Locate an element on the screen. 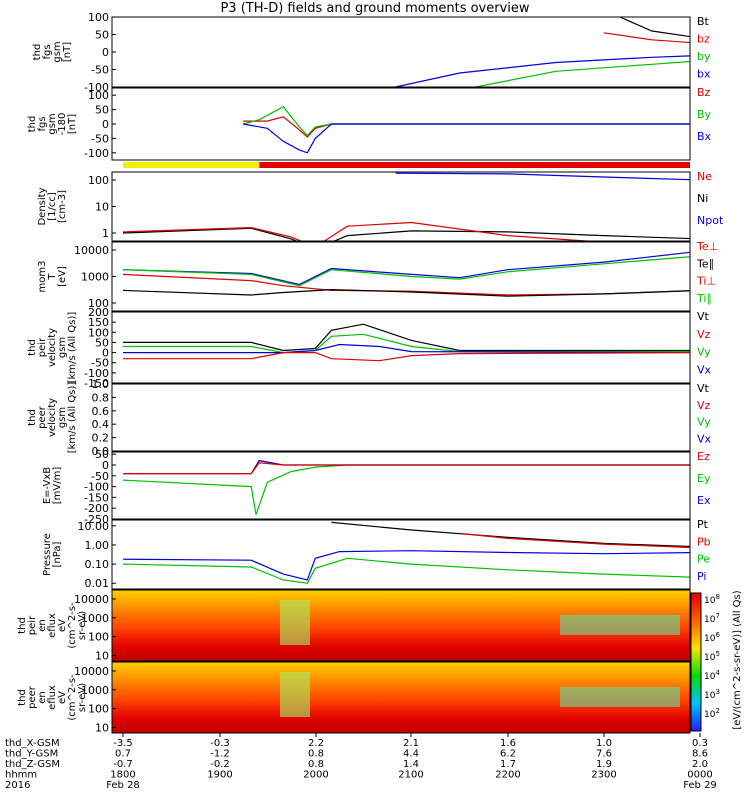 The image size is (750, 800). axis-row-value: 1.4 is located at coordinates (411, 764).